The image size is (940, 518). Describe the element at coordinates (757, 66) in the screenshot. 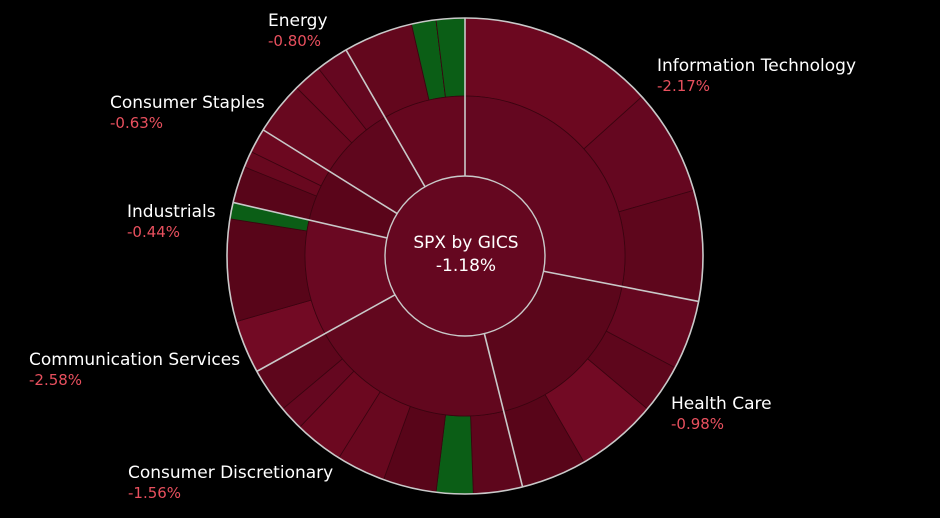

I see `sector-name: Information Technology` at that location.